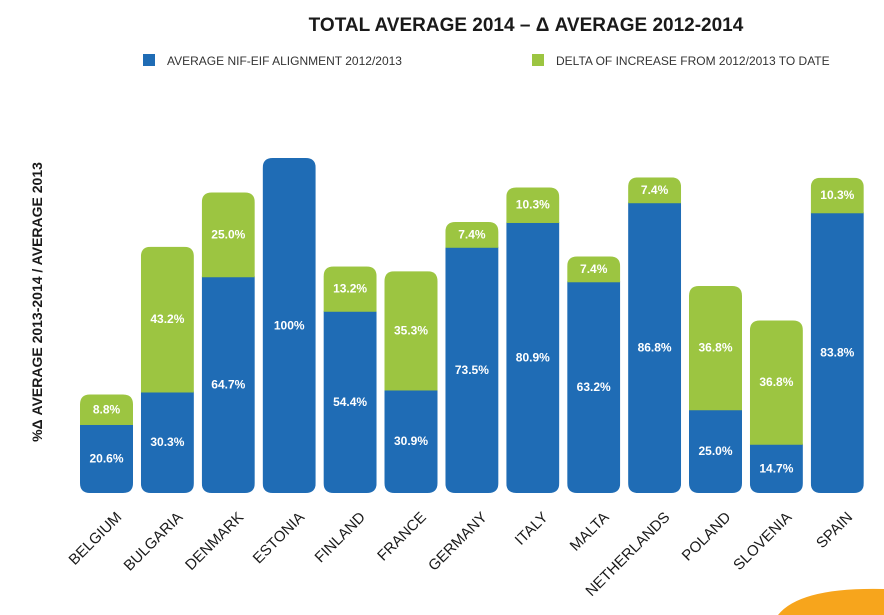  I want to click on bar-germany, so click(472, 357).